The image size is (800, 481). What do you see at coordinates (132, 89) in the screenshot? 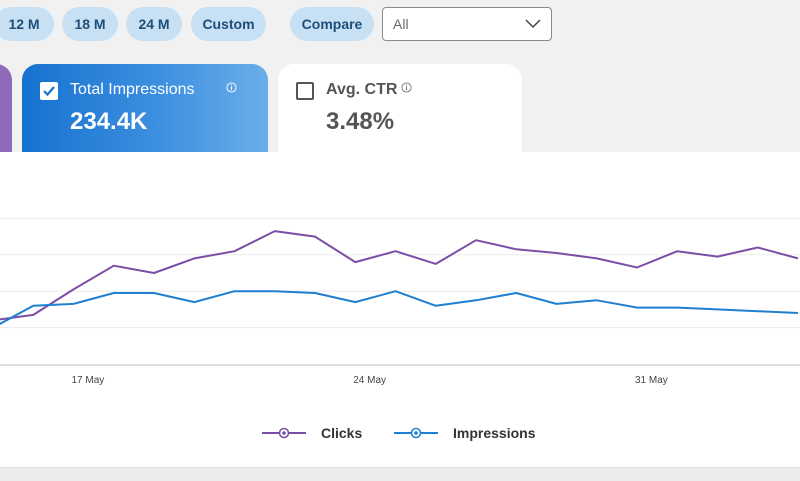
I see `impressions-card-label: Total Impressions` at bounding box center [132, 89].